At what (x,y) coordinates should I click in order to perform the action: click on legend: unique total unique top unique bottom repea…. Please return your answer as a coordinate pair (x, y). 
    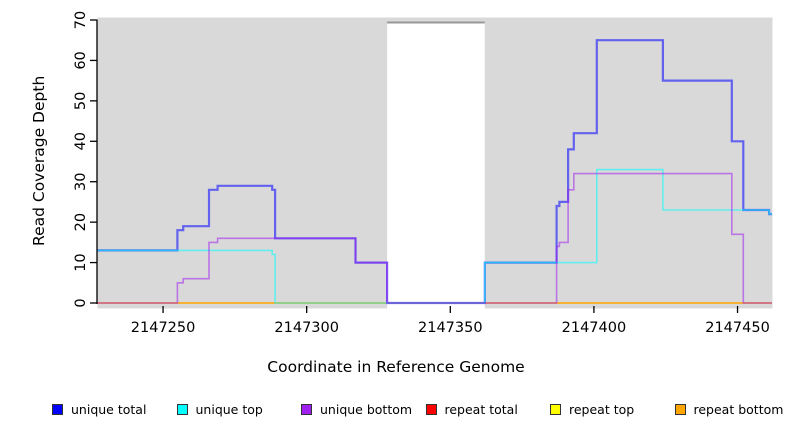
    Looking at the image, I should click on (422, 409).